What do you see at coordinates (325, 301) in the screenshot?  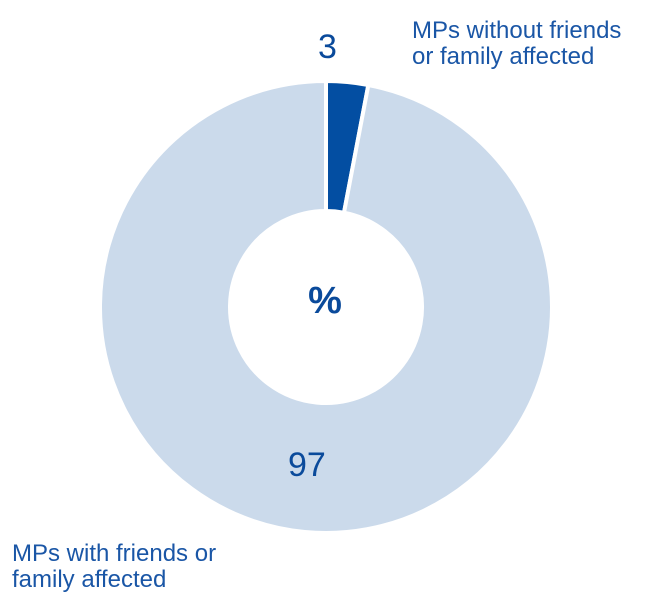 I see `center-label: %` at bounding box center [325, 301].